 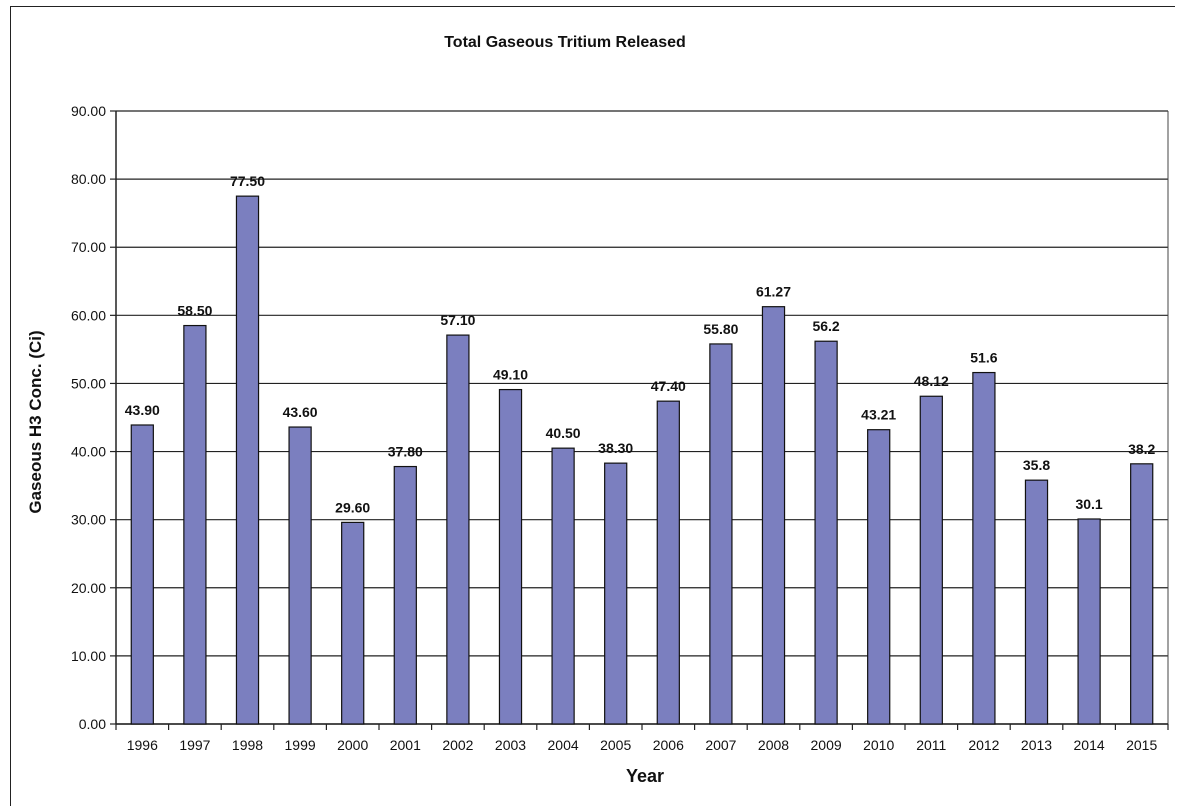 I want to click on data-label: 49.10, so click(x=510, y=375).